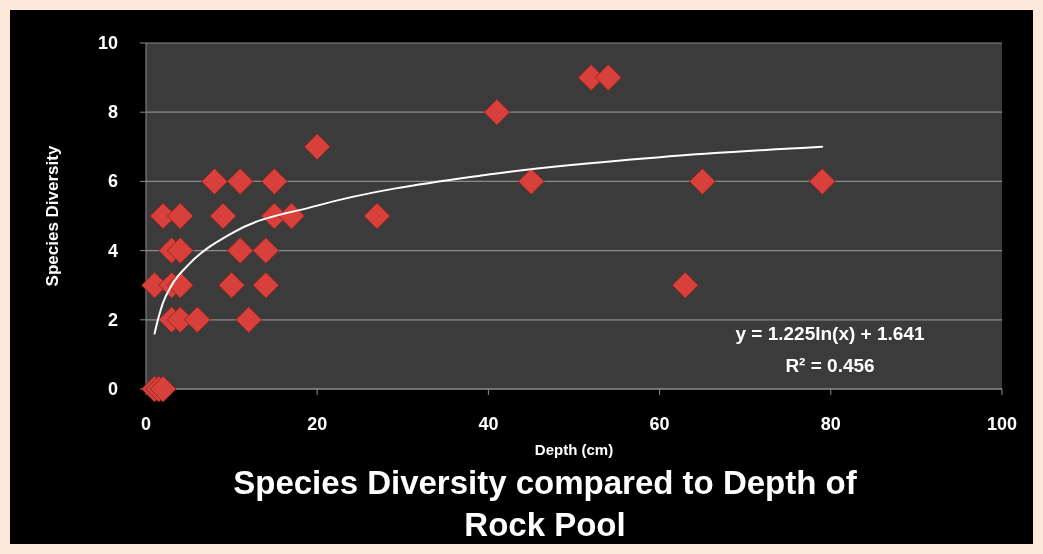 This screenshot has width=1043, height=554. What do you see at coordinates (659, 424) in the screenshot?
I see `x-tick-label: 60` at bounding box center [659, 424].